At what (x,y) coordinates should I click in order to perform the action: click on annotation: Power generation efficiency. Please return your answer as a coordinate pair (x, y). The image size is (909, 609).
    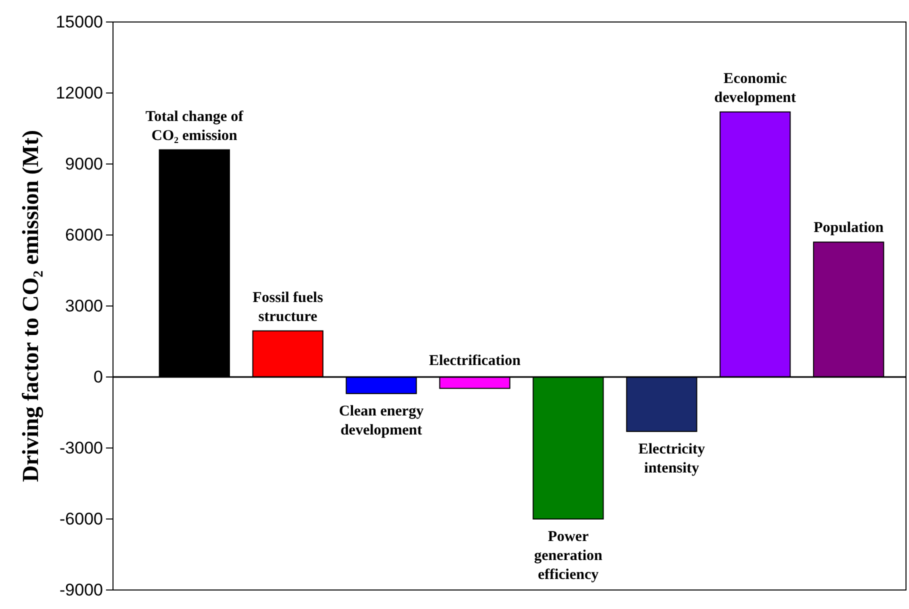
    Looking at the image, I should click on (569, 556).